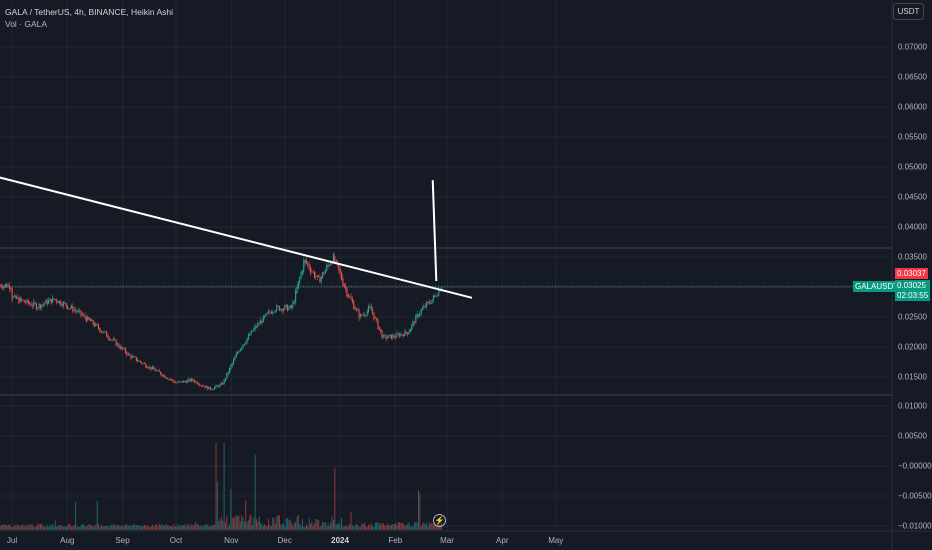  What do you see at coordinates (877, 286) in the screenshot?
I see `symbol-badge: GALAUSDT` at bounding box center [877, 286].